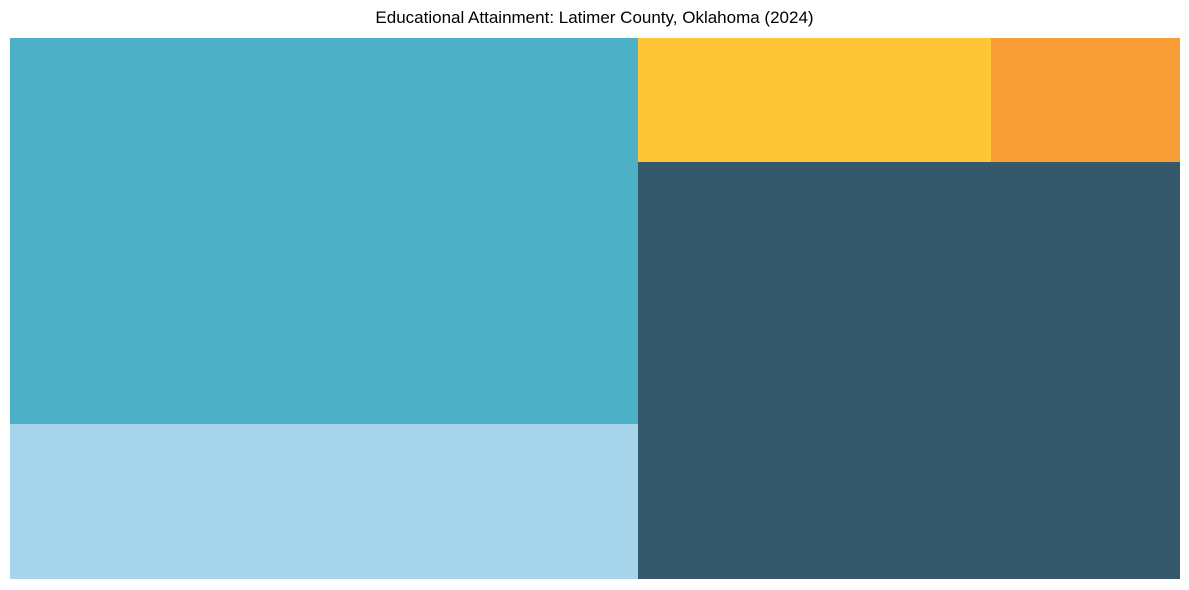  I want to click on treemap-tile-yellow, so click(815, 100).